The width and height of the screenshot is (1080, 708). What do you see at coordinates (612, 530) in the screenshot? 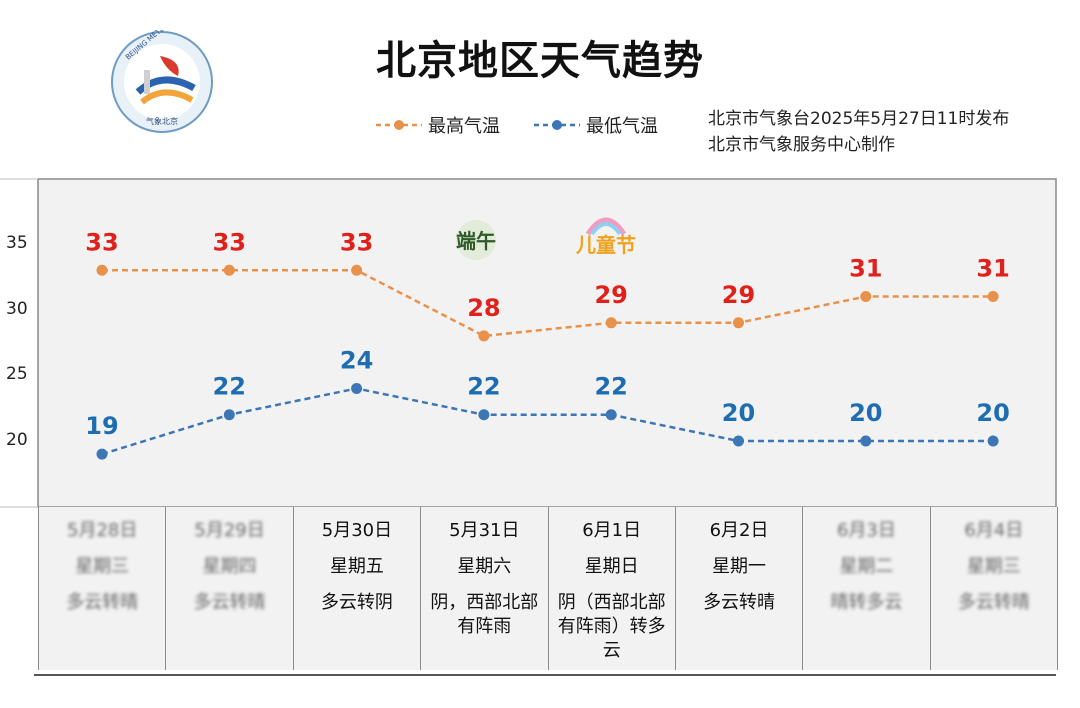
I see `day-date: 6月1日` at bounding box center [612, 530].